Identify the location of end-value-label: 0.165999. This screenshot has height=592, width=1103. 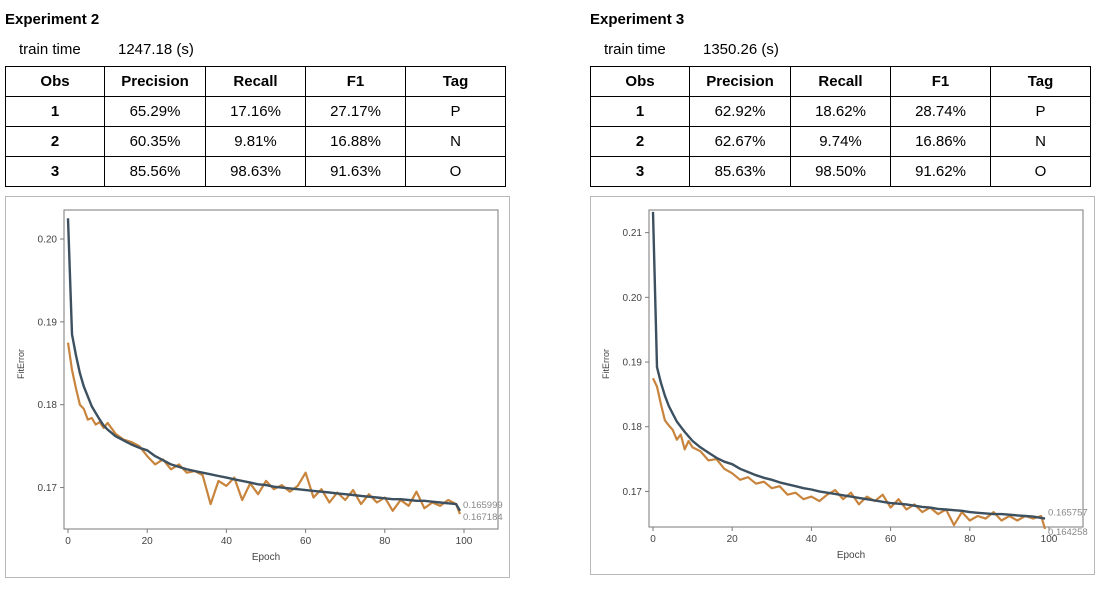
(483, 505).